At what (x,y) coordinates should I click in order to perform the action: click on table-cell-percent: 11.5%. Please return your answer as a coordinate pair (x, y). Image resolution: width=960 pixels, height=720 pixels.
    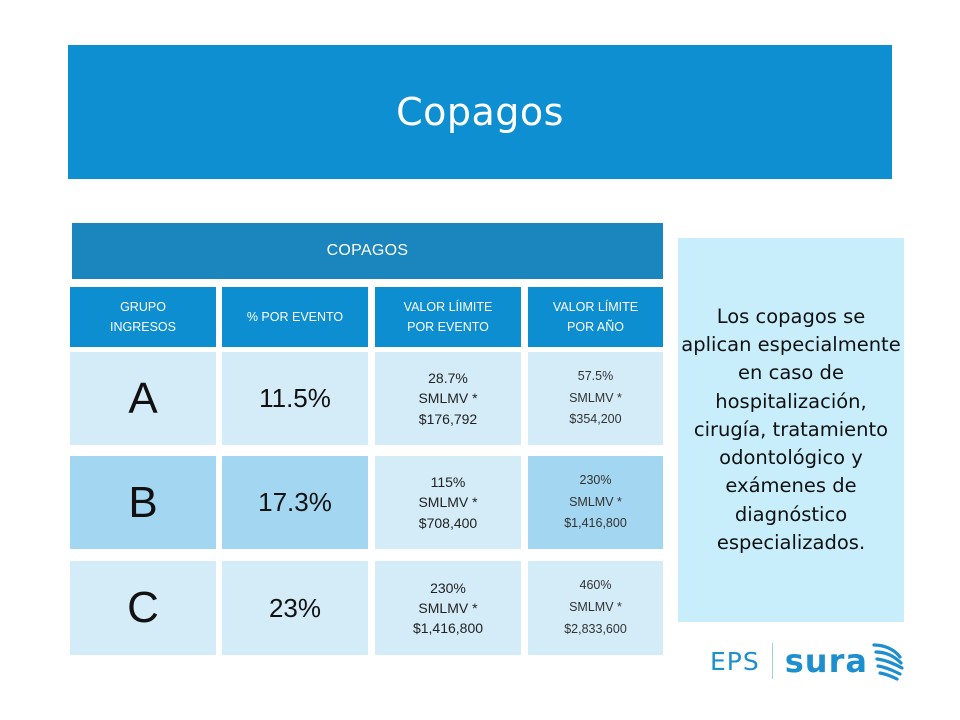
    Looking at the image, I should click on (295, 398).